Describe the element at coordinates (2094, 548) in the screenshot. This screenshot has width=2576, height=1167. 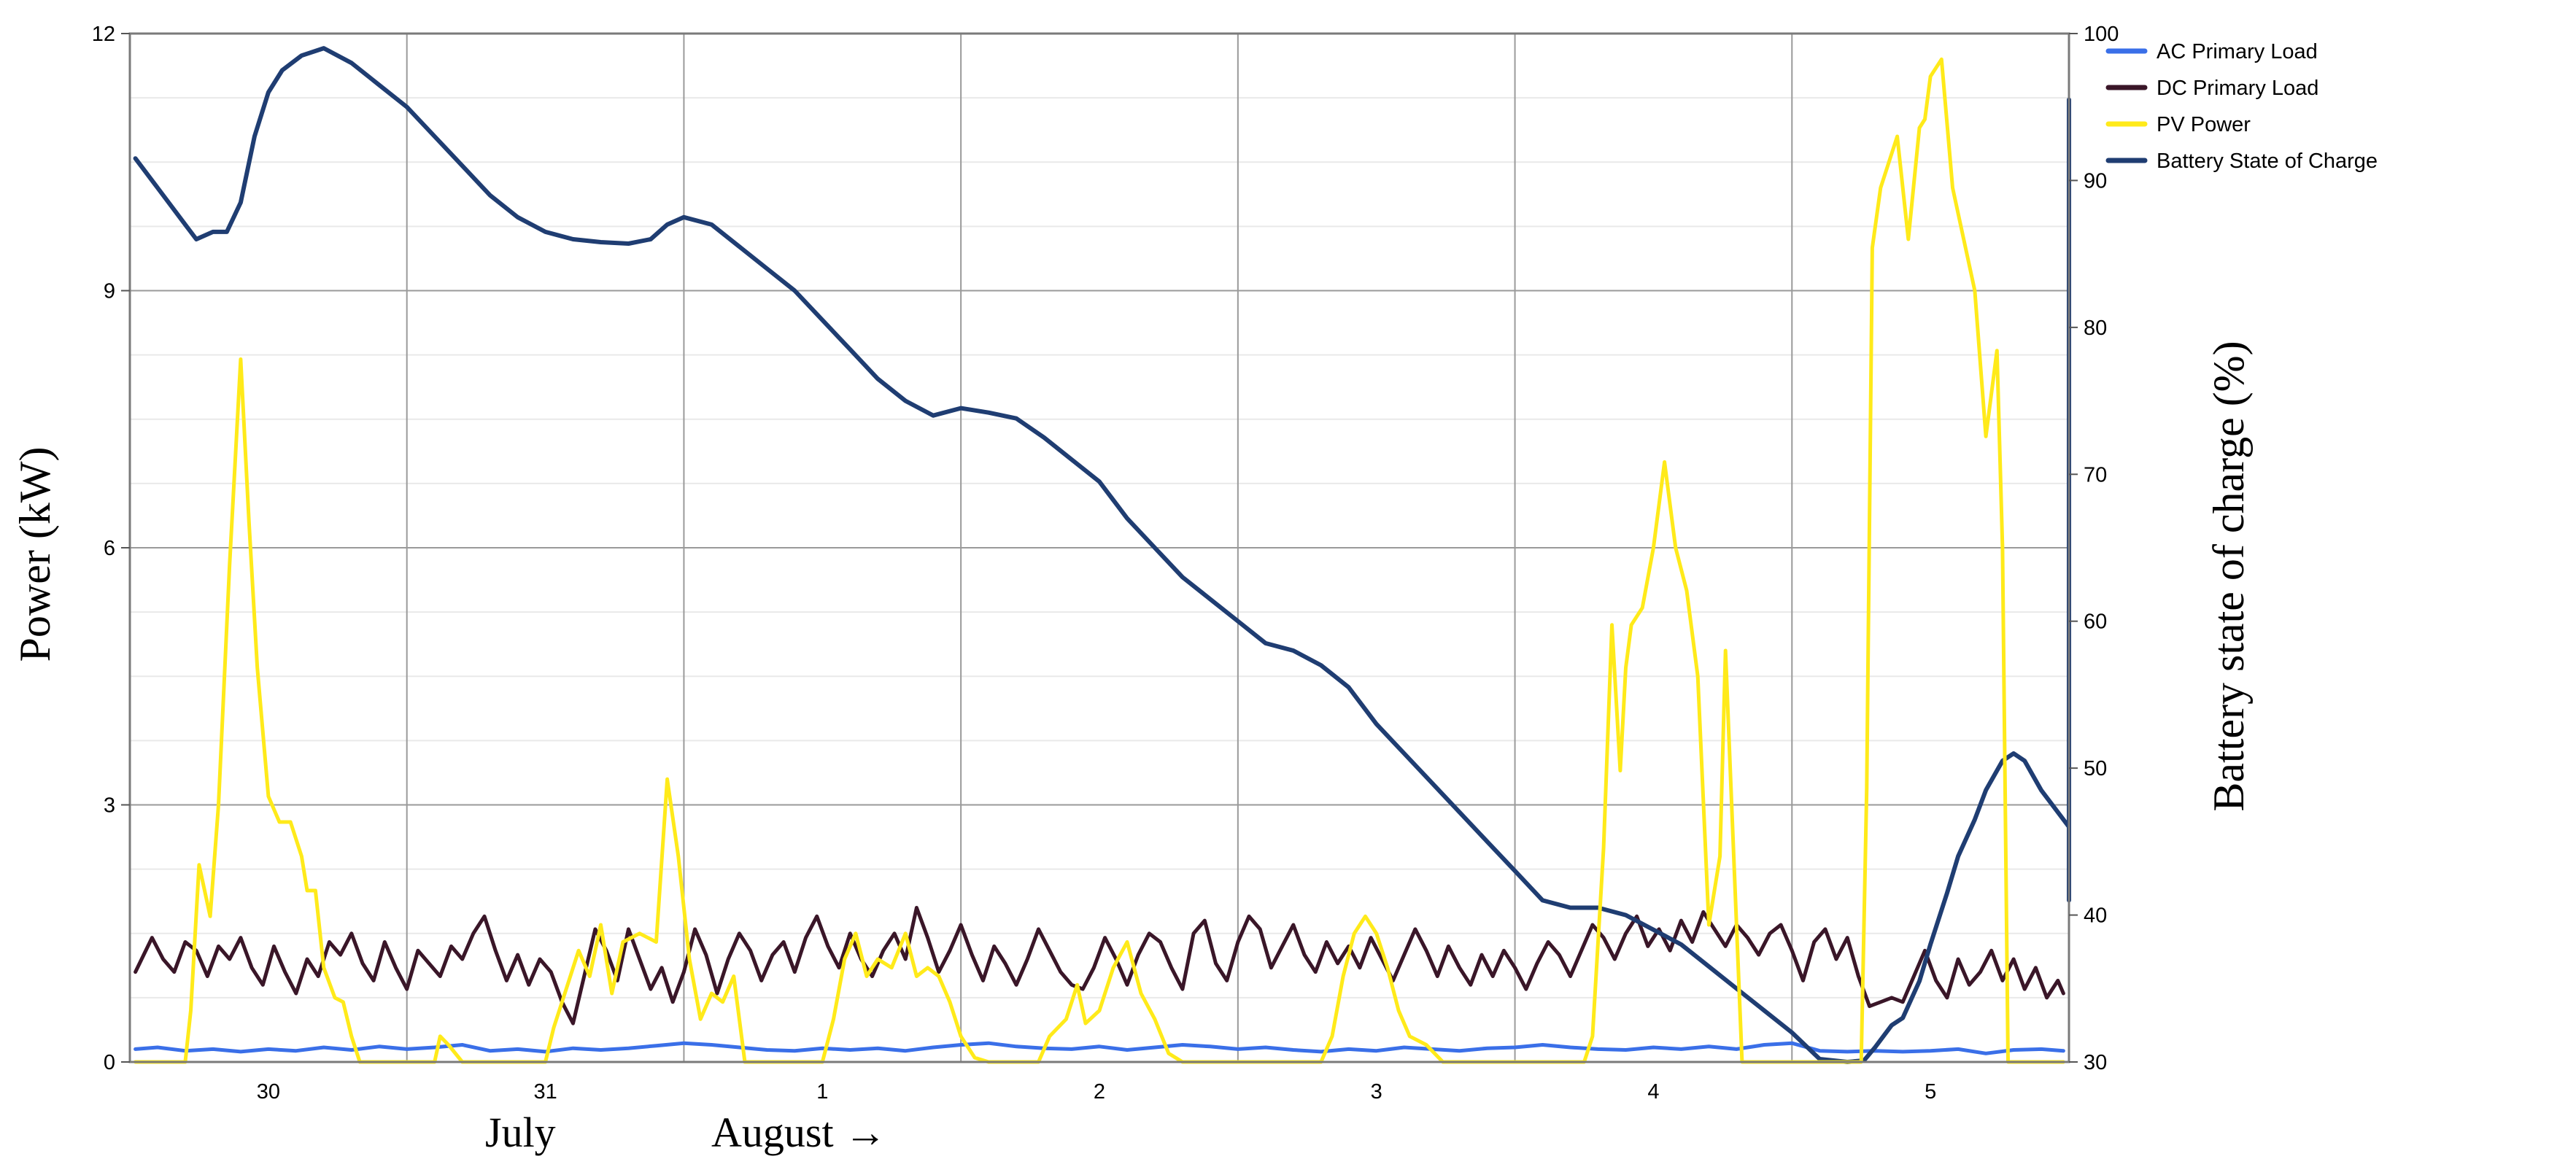
I see `right-axis-ticks: 30 40 50 60 70 80 90 100` at that location.